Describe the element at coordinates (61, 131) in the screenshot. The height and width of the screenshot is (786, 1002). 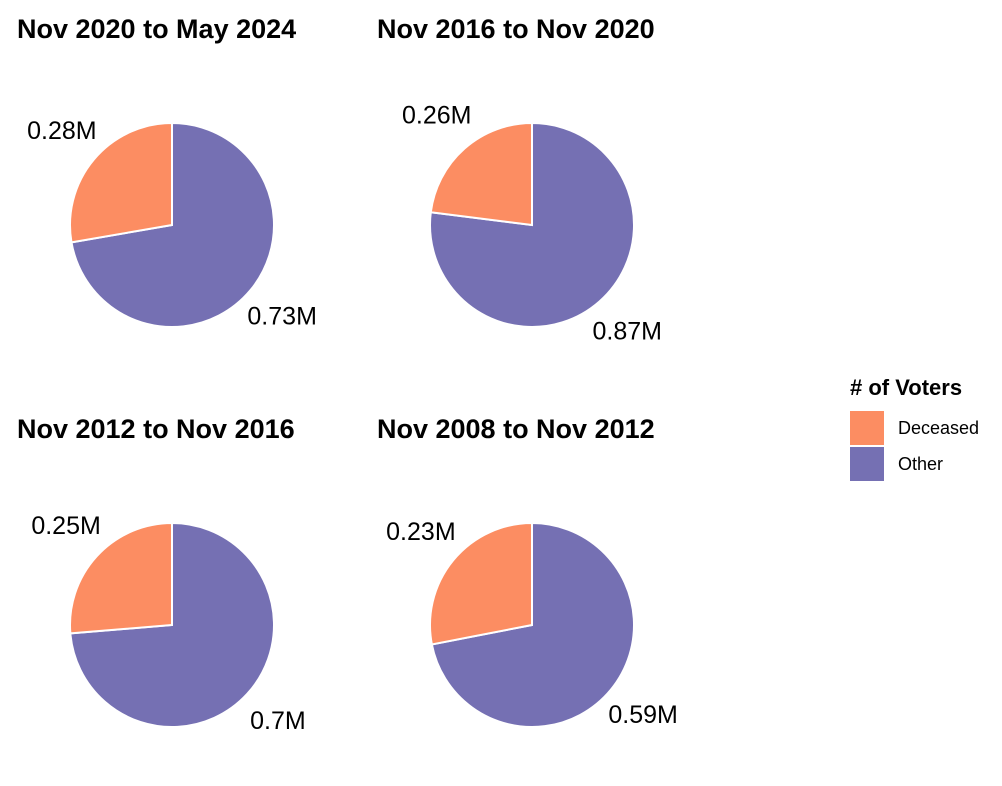
I see `pie-value-label-deceased: 0.28M` at that location.